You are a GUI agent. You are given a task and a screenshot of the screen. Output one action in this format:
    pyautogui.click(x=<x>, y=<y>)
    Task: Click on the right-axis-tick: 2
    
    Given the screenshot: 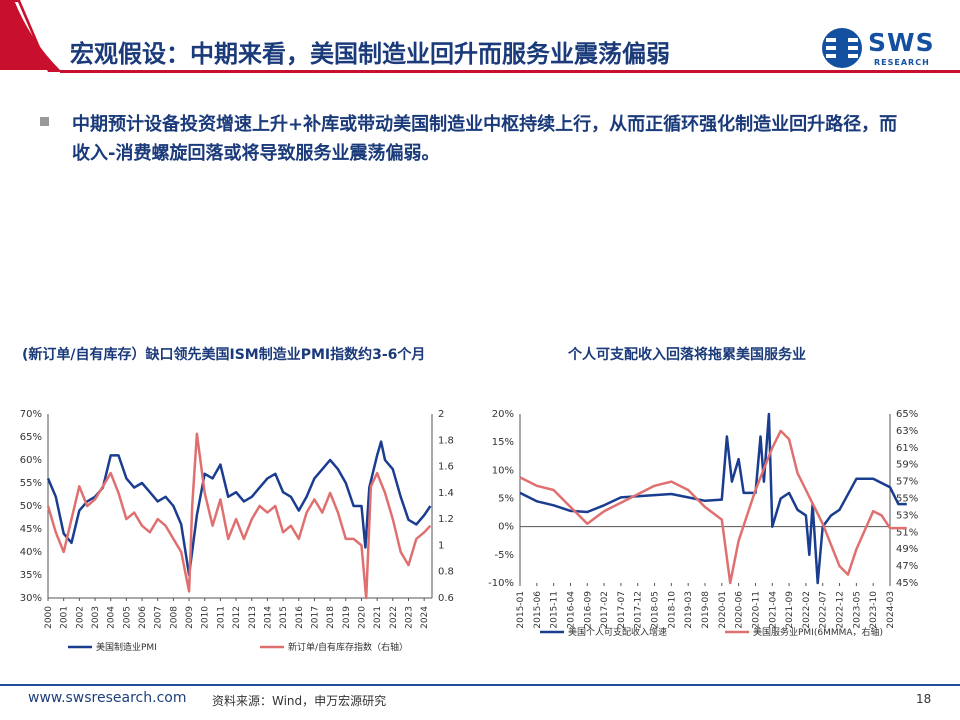 What is the action you would take?
    pyautogui.click(x=441, y=414)
    